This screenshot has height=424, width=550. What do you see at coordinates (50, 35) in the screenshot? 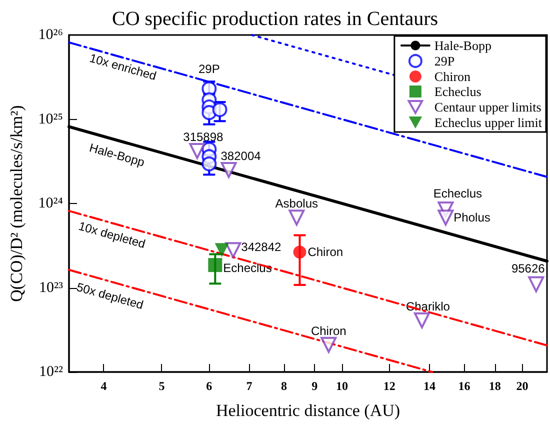
I see `y-tick-label: 10²⁶` at bounding box center [50, 35].